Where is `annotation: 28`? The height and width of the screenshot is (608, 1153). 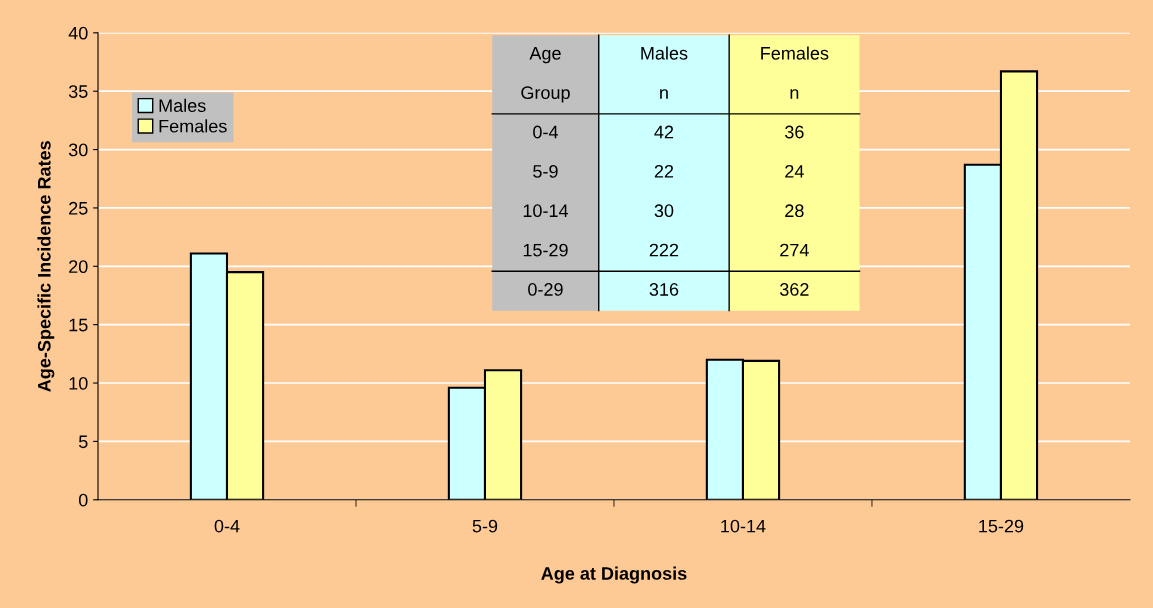 annotation: 28 is located at coordinates (794, 211).